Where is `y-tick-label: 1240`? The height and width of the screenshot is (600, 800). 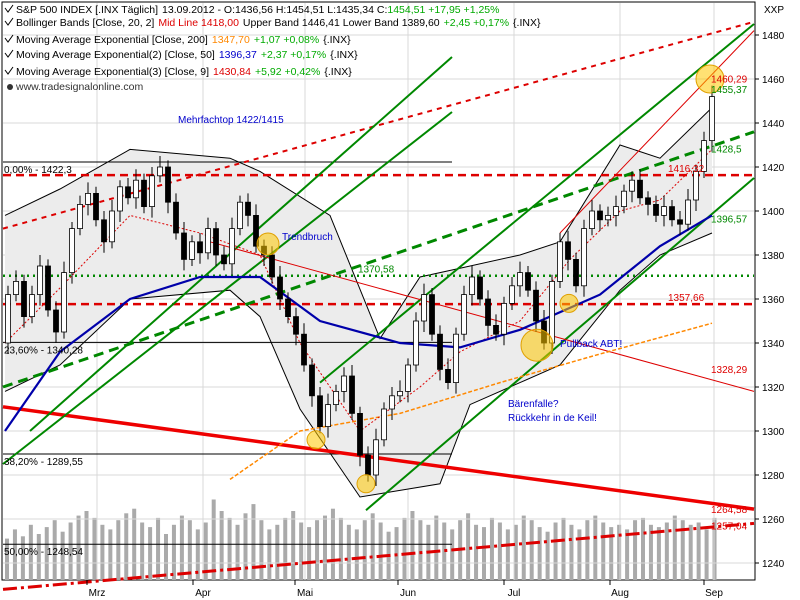
y-tick-label: 1240 is located at coordinates (773, 564).